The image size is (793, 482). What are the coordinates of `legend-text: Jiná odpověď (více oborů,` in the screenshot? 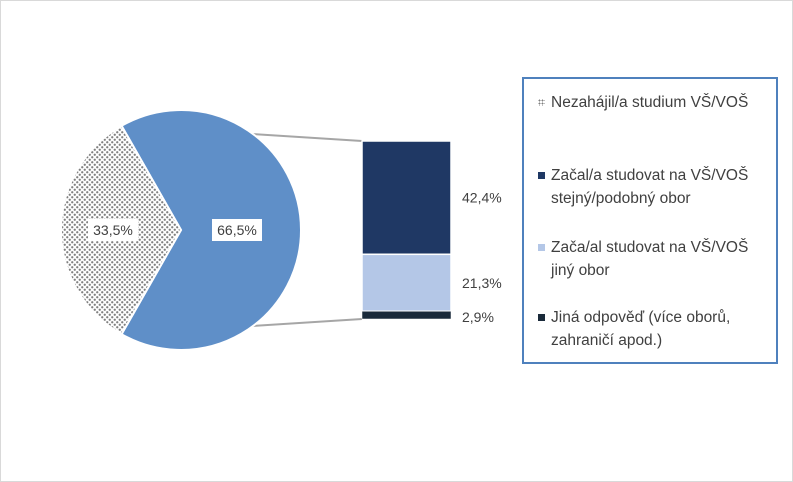 It's located at (641, 317).